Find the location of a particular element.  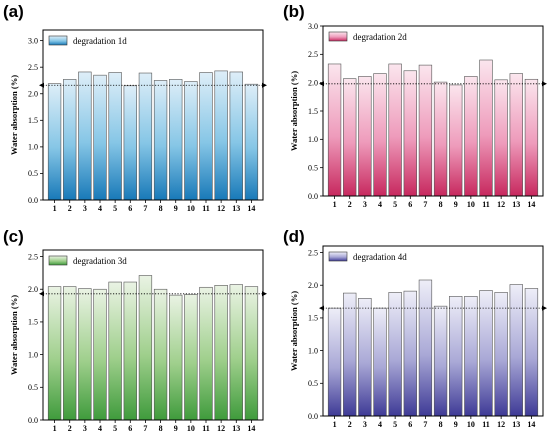

legend: degradation 4d is located at coordinates (367, 256).